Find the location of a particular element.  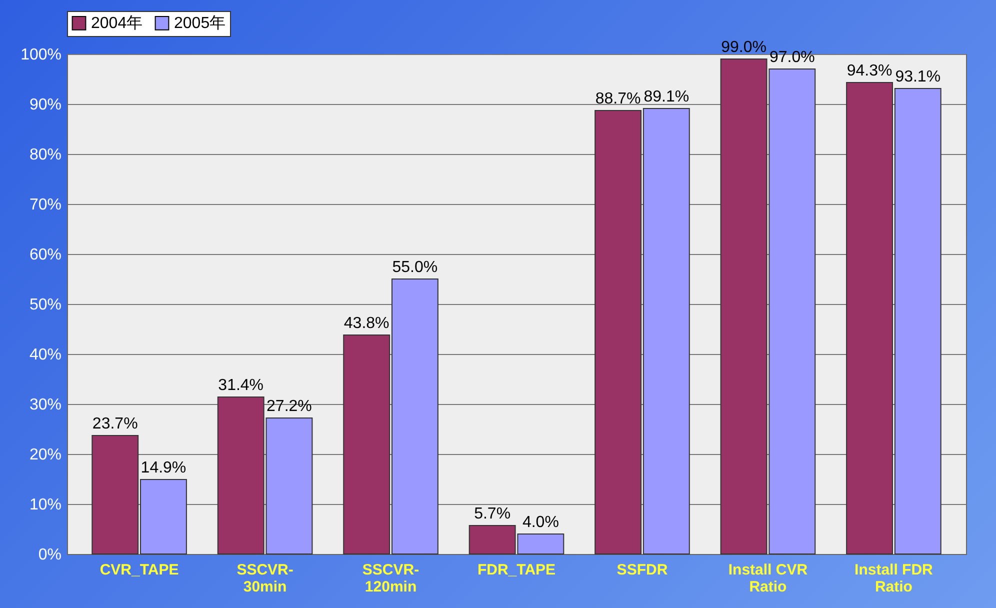

data-label: 14.9% is located at coordinates (163, 468).